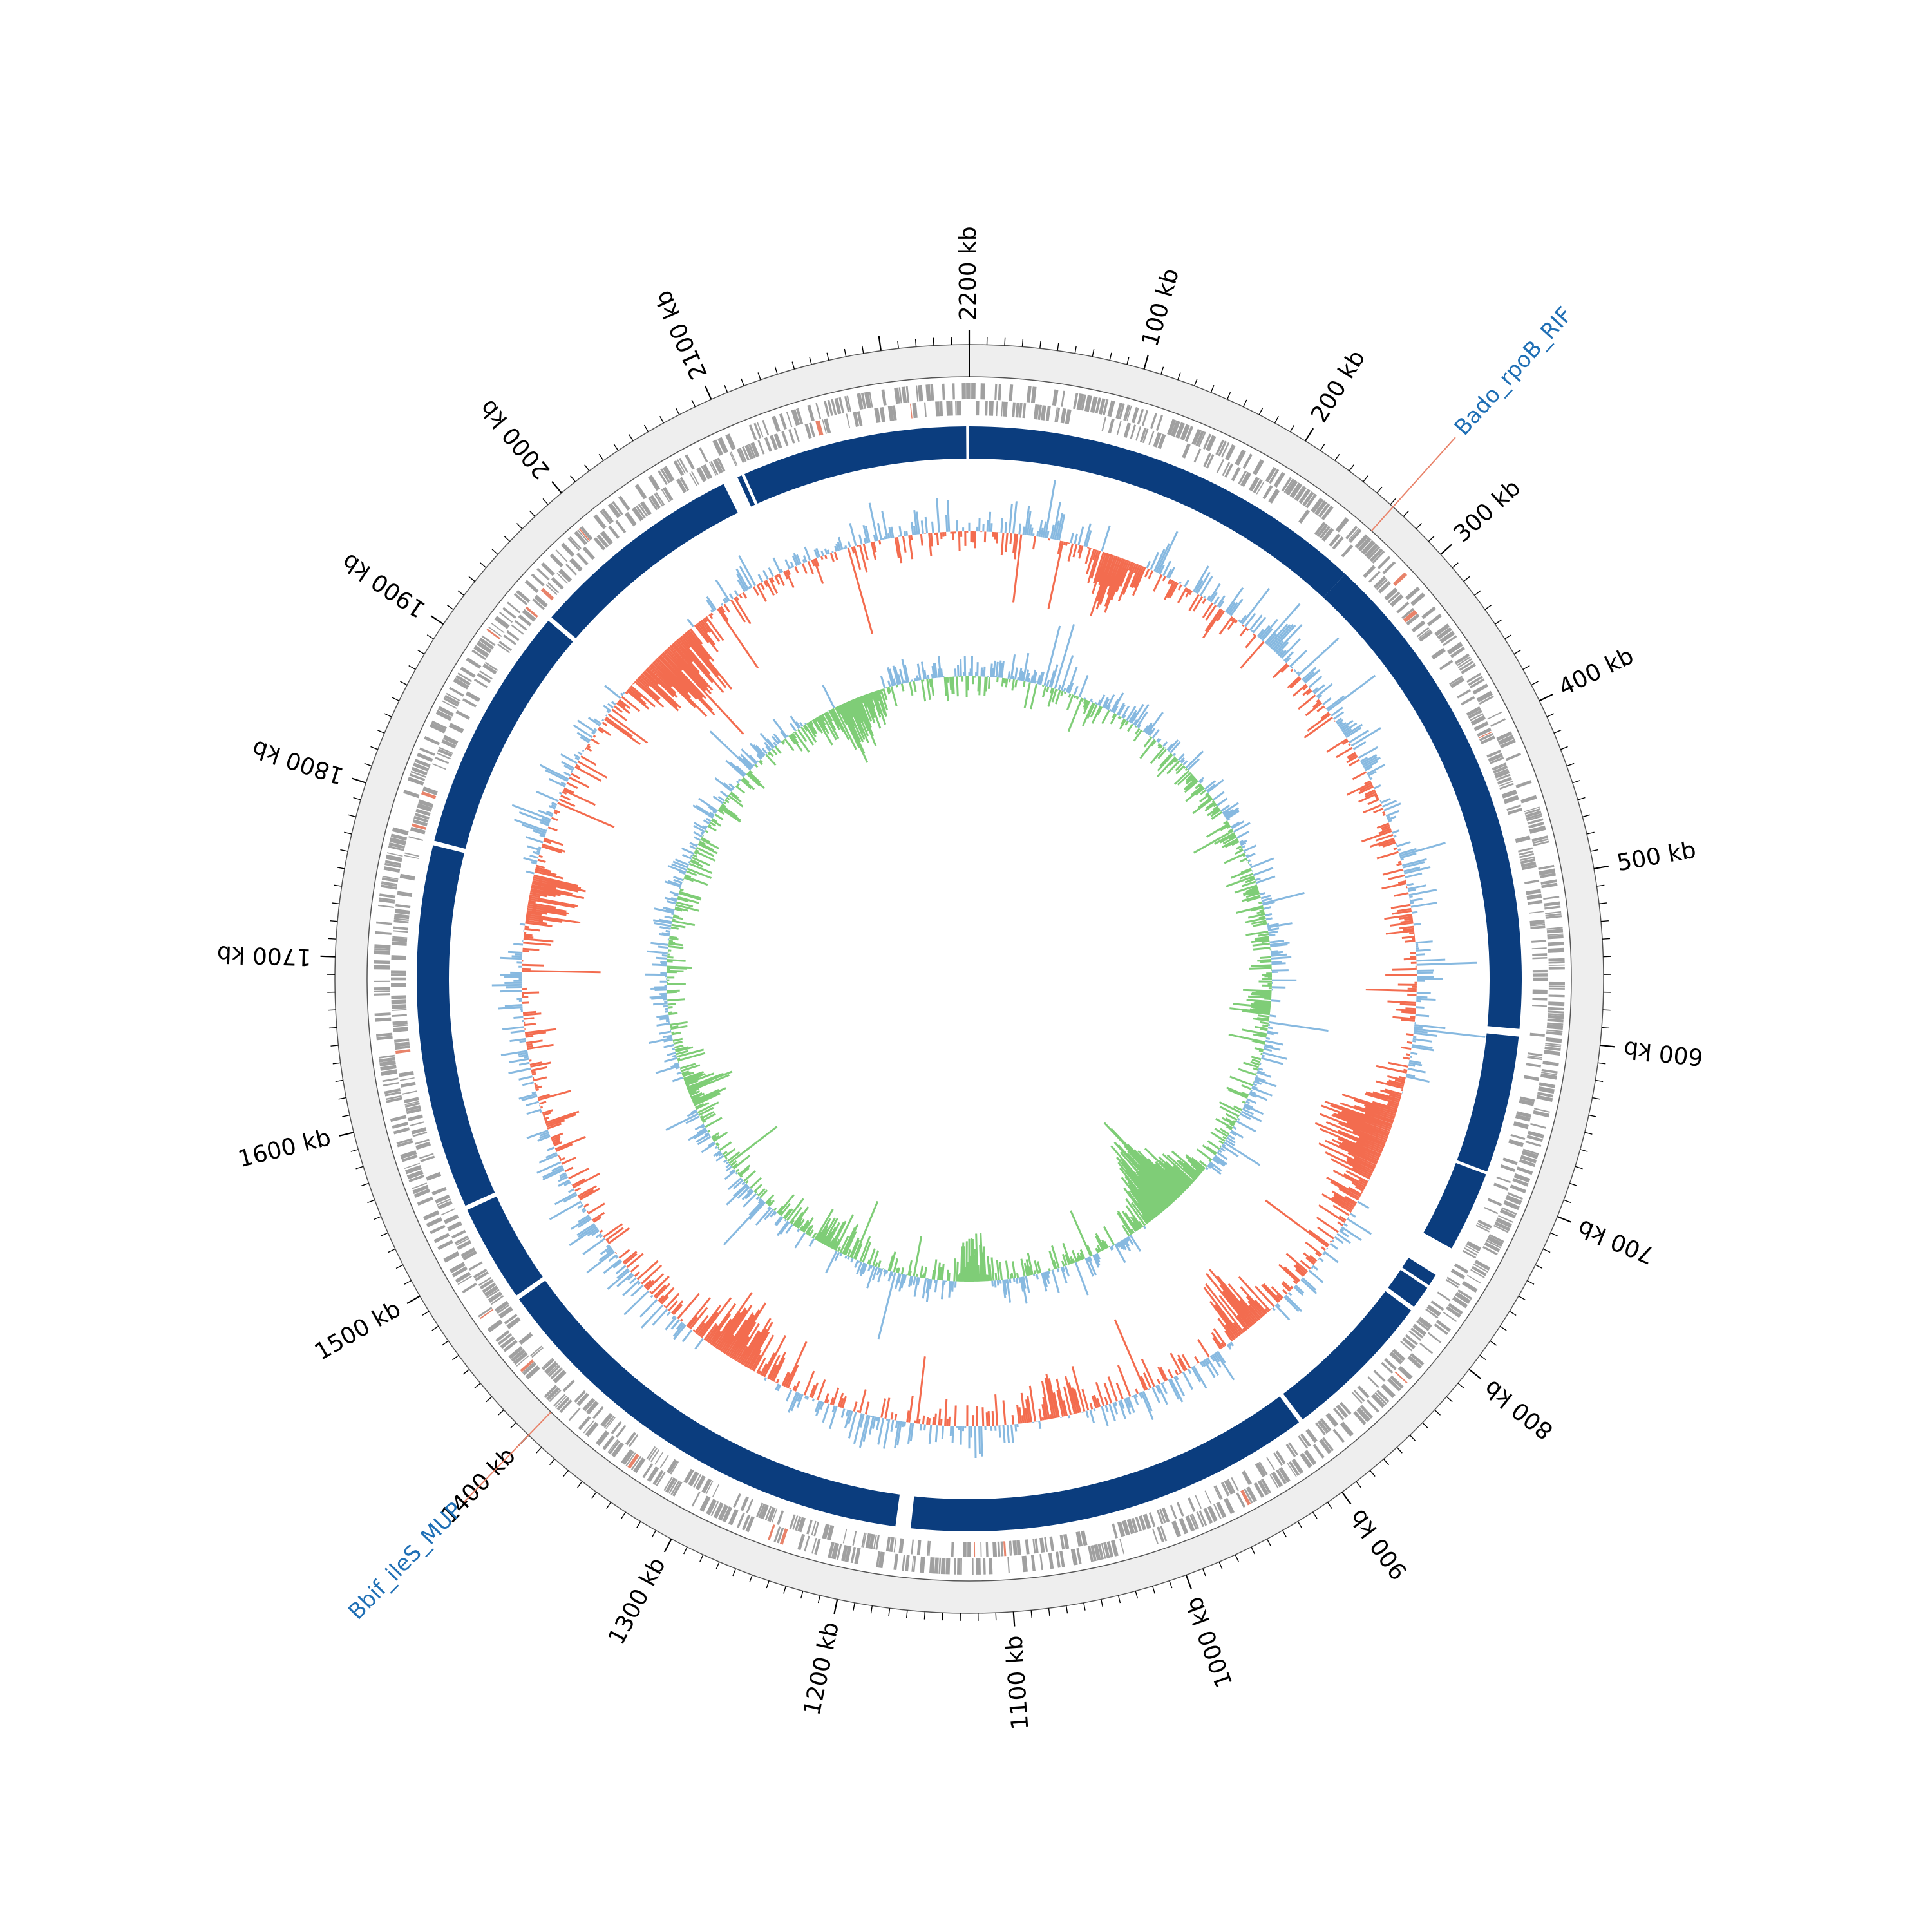  Describe the element at coordinates (968, 273) in the screenshot. I see `tick-label: 2200 kb` at that location.